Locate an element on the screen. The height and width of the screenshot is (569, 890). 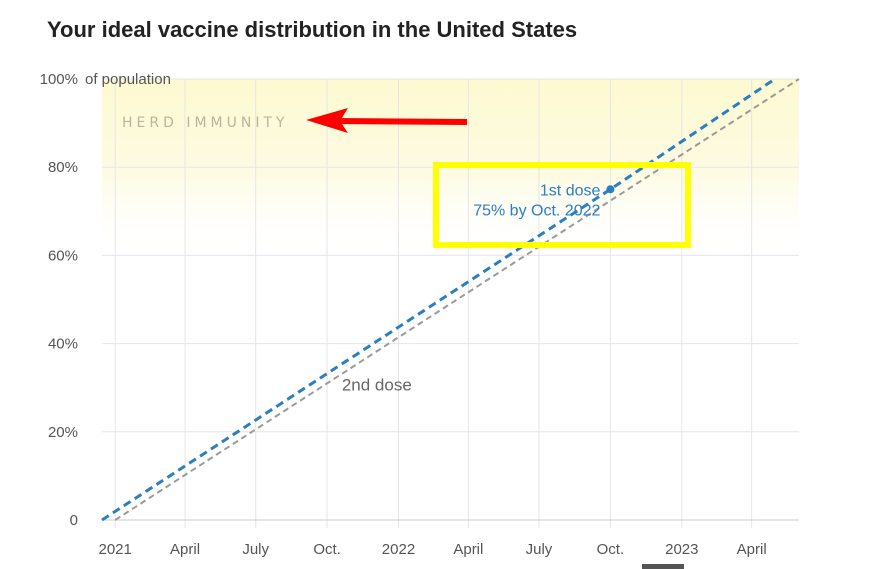
annotation-2nd-dose: 2nd dose is located at coordinates (377, 385).